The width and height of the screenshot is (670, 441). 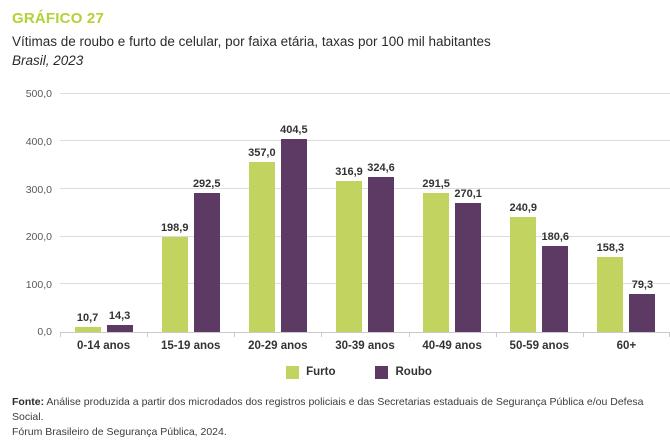 I want to click on bar-furto: 198,9, so click(x=174, y=277).